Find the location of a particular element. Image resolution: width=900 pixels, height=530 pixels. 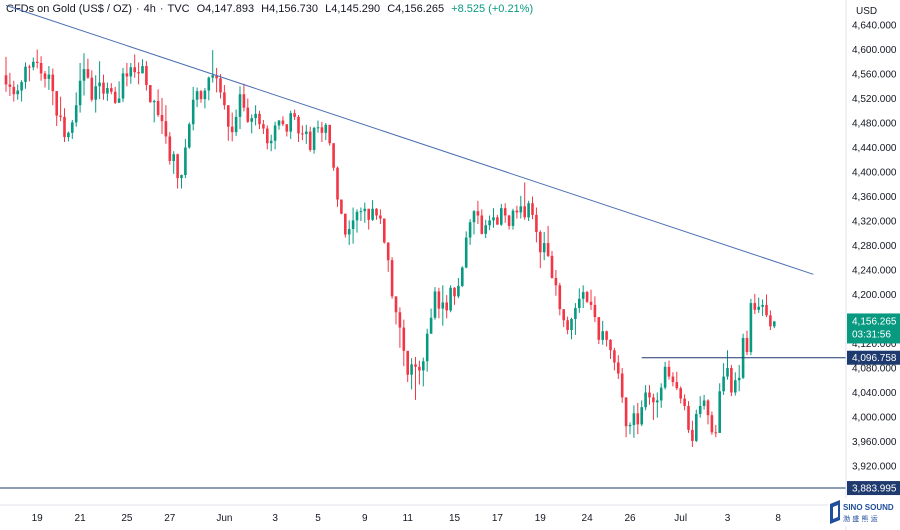

interval-label: 4h is located at coordinates (149, 9).